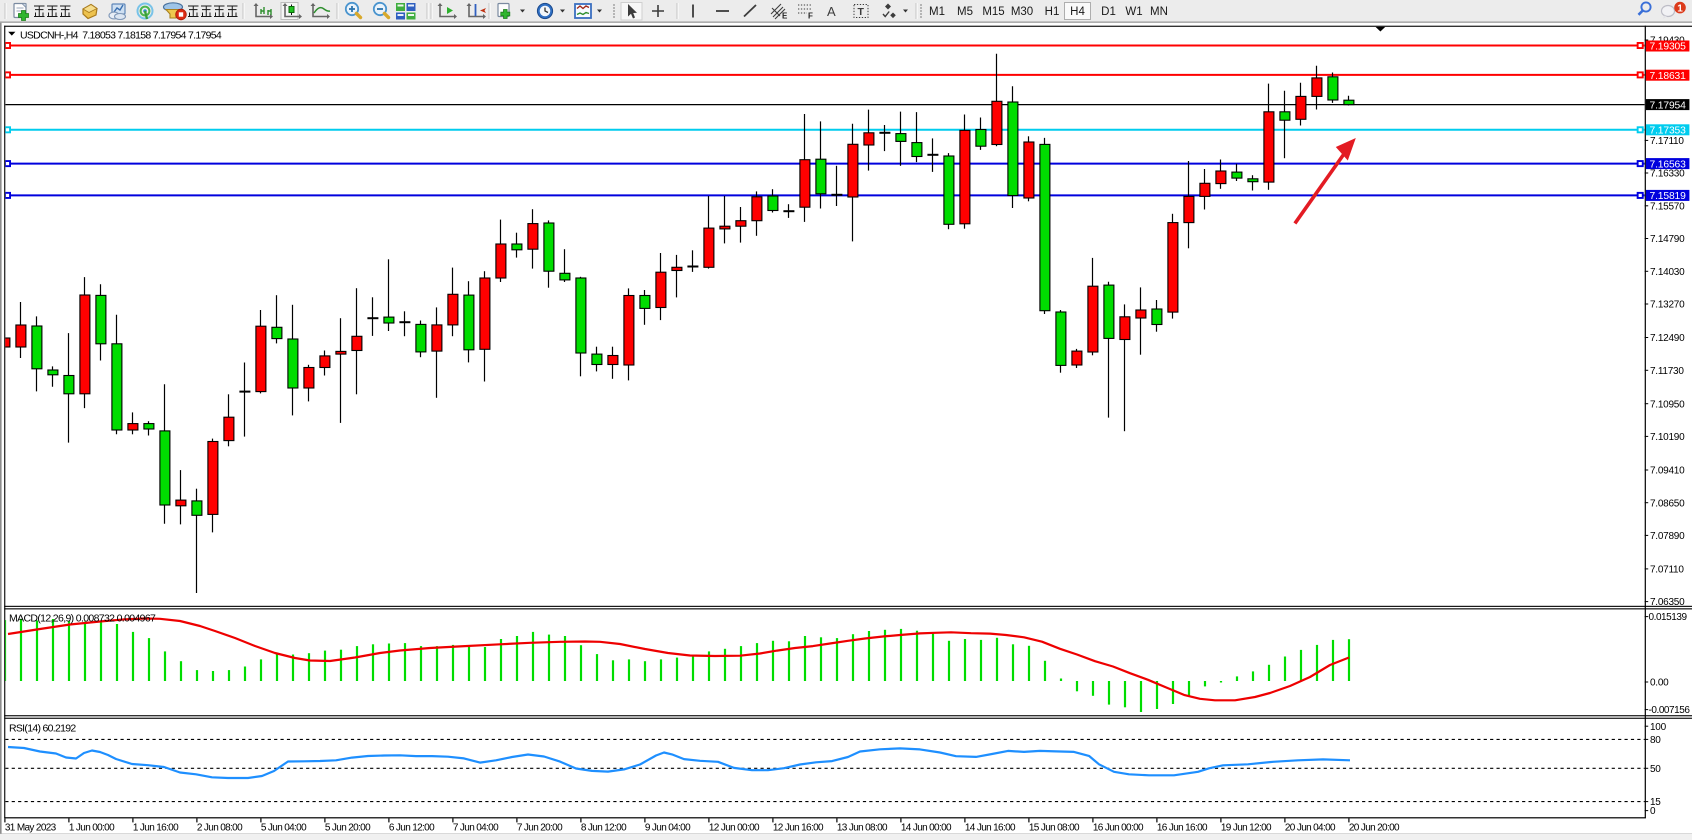  Describe the element at coordinates (31, 828) in the screenshot. I see `svg-text: 31 May 2023` at that location.